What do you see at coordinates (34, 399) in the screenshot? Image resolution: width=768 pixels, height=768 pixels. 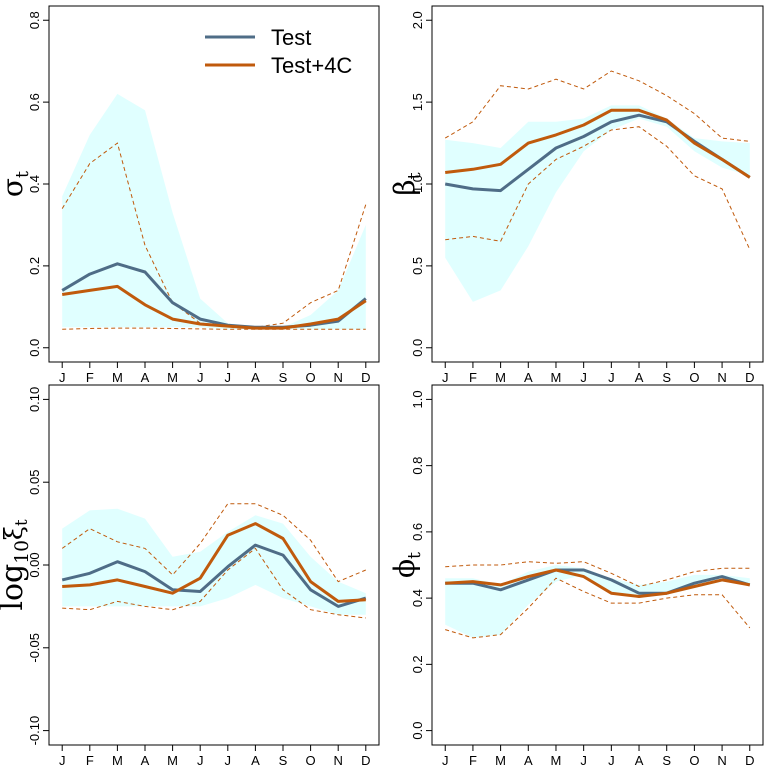 I see `y-tick-label: 0.10` at bounding box center [34, 399].